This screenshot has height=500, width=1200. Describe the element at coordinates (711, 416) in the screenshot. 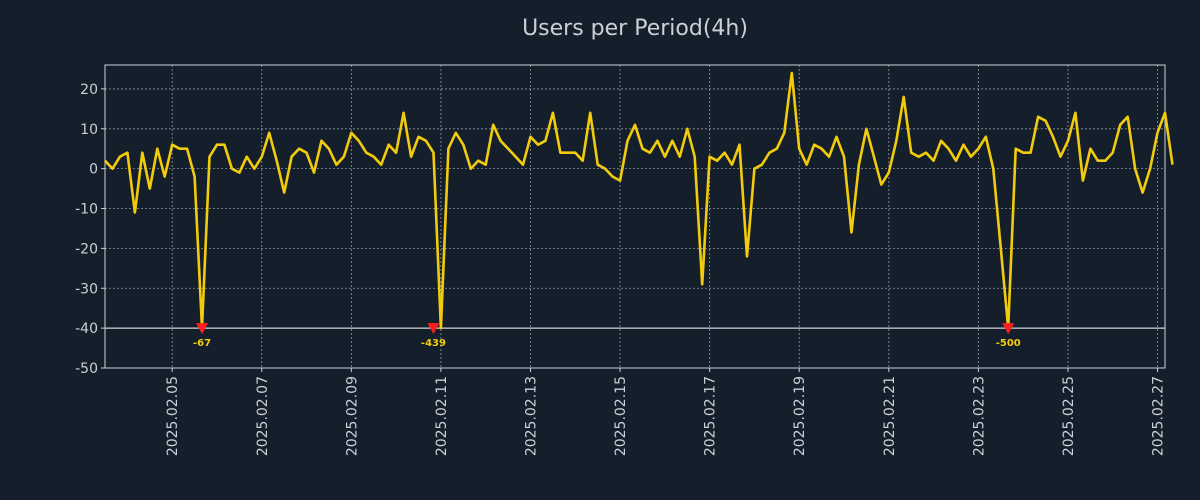

I see `x-tick-label: 2025.02.17` at that location.